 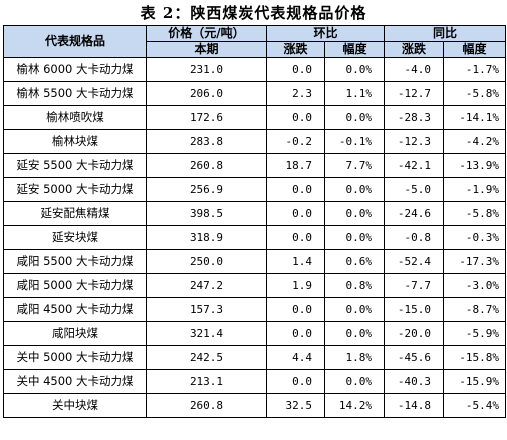 What do you see at coordinates (475, 237) in the screenshot?
I see `yoy-pct-cell: -0.3%` at bounding box center [475, 237].